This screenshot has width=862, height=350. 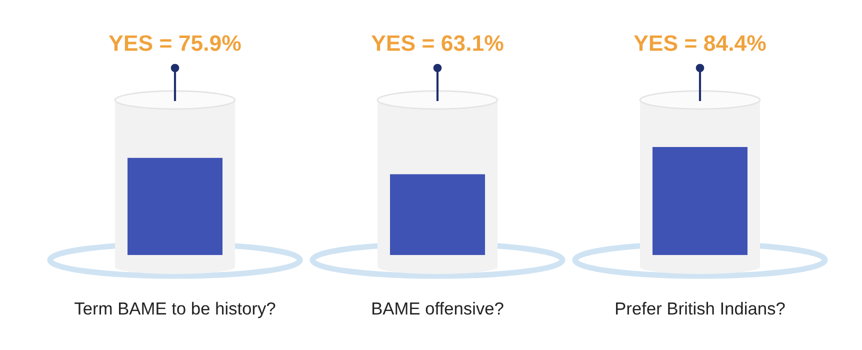 What do you see at coordinates (175, 310) in the screenshot?
I see `x-tick-label: Term BAME to be history?` at bounding box center [175, 310].